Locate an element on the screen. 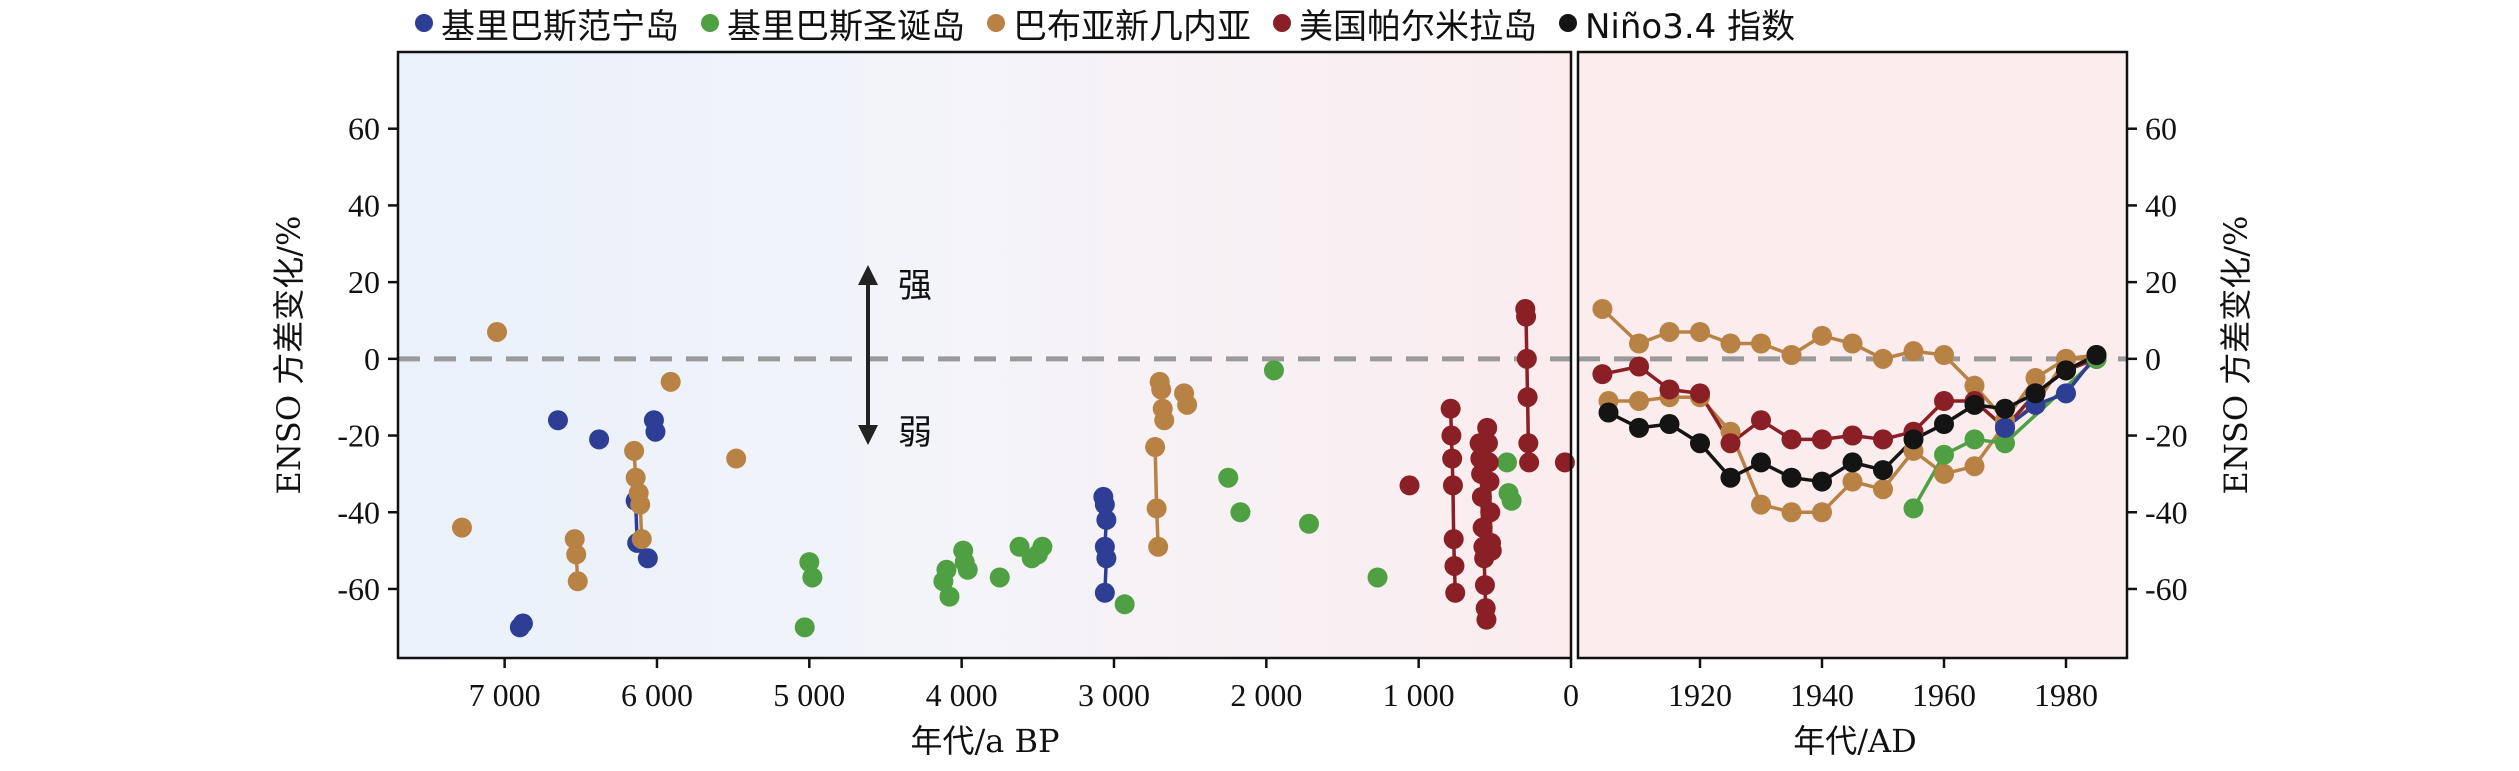 The width and height of the screenshot is (2519, 771). legend-label: 基里巴斯圣诞岛 is located at coordinates (846, 26).